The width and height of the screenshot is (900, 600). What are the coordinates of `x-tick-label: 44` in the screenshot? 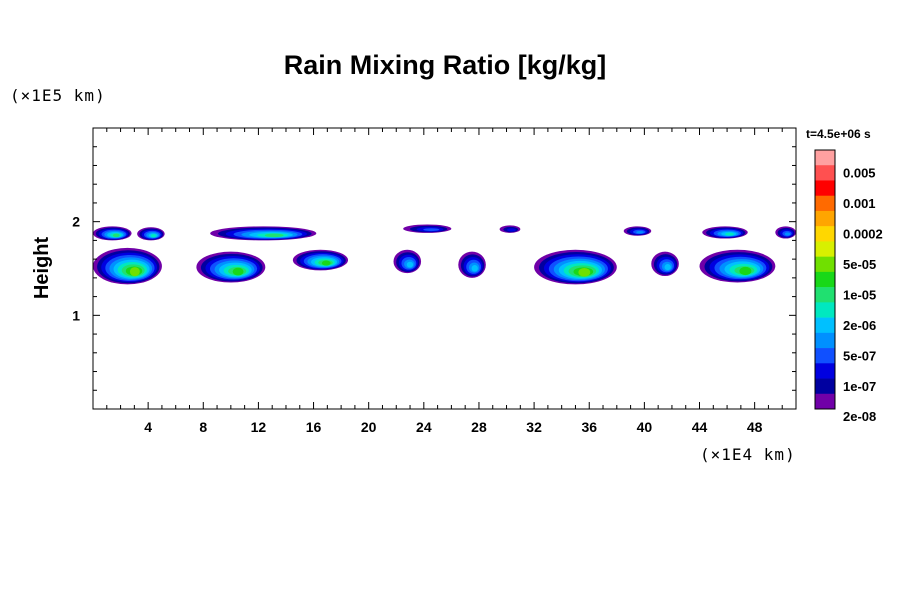 It's located at (700, 427).